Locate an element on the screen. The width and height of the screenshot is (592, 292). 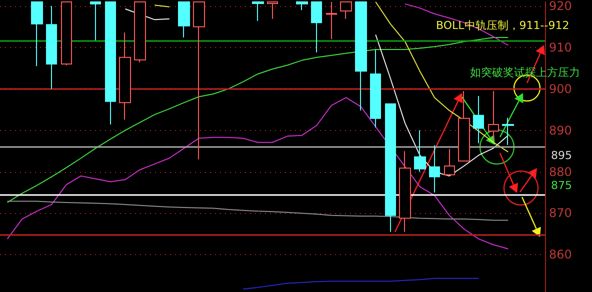
y-tick-label: 870 is located at coordinates (560, 213).